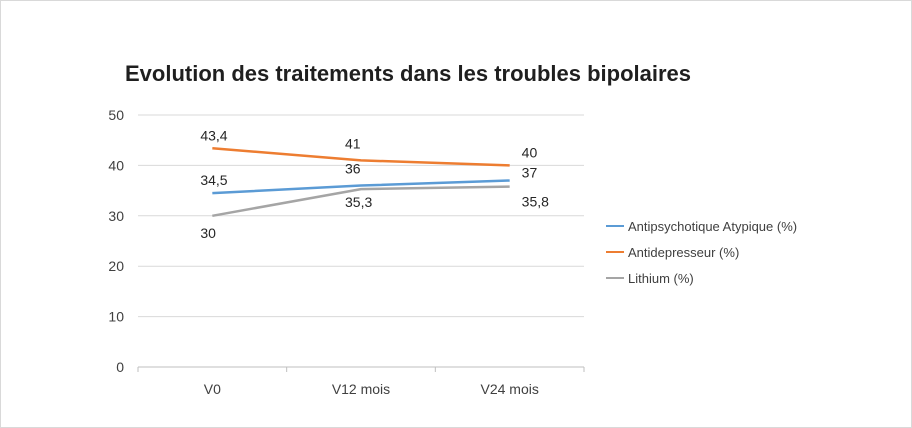  I want to click on legend-swatch-antidepresseur, so click(615, 252).